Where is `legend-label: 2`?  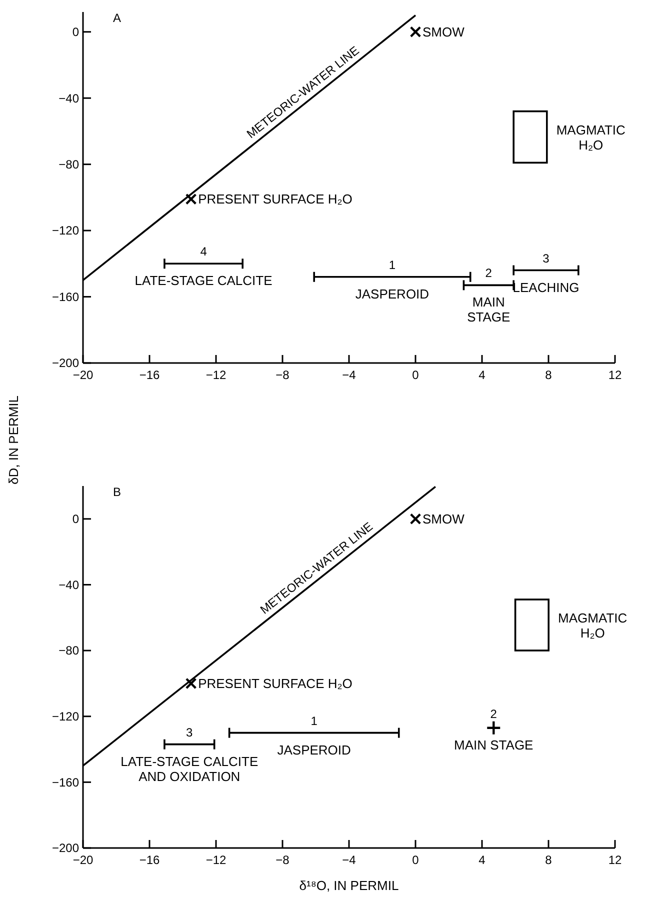
legend-label: 2 is located at coordinates (488, 273).